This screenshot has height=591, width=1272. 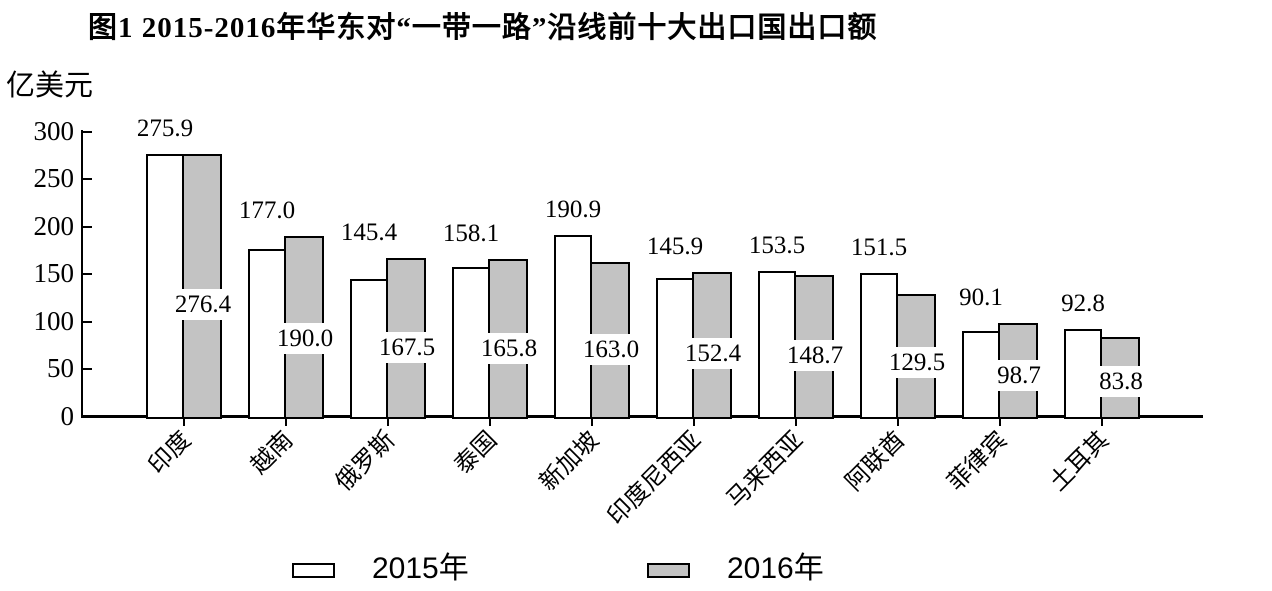 What do you see at coordinates (60, 368) in the screenshot?
I see `y-tick-label: 50` at bounding box center [60, 368].